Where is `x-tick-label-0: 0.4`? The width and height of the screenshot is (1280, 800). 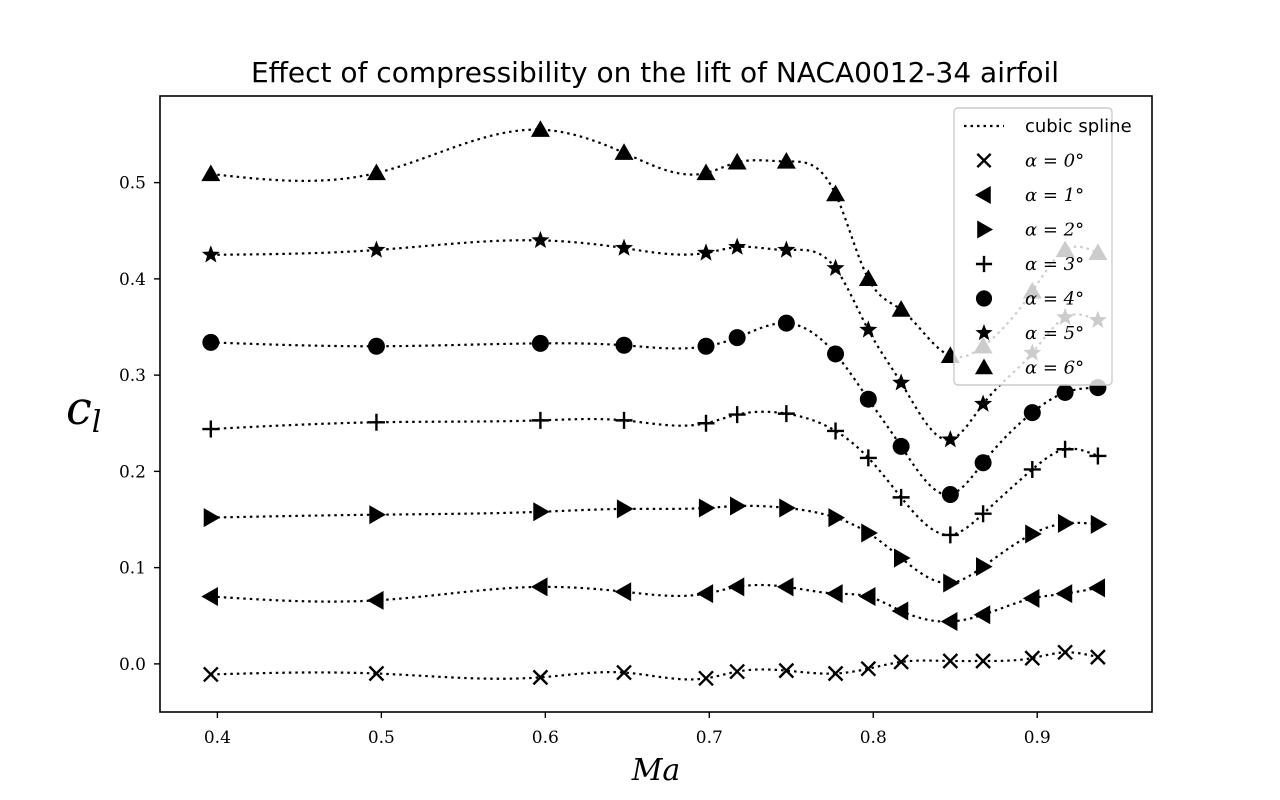
x-tick-label-0: 0.4 is located at coordinates (217, 738).